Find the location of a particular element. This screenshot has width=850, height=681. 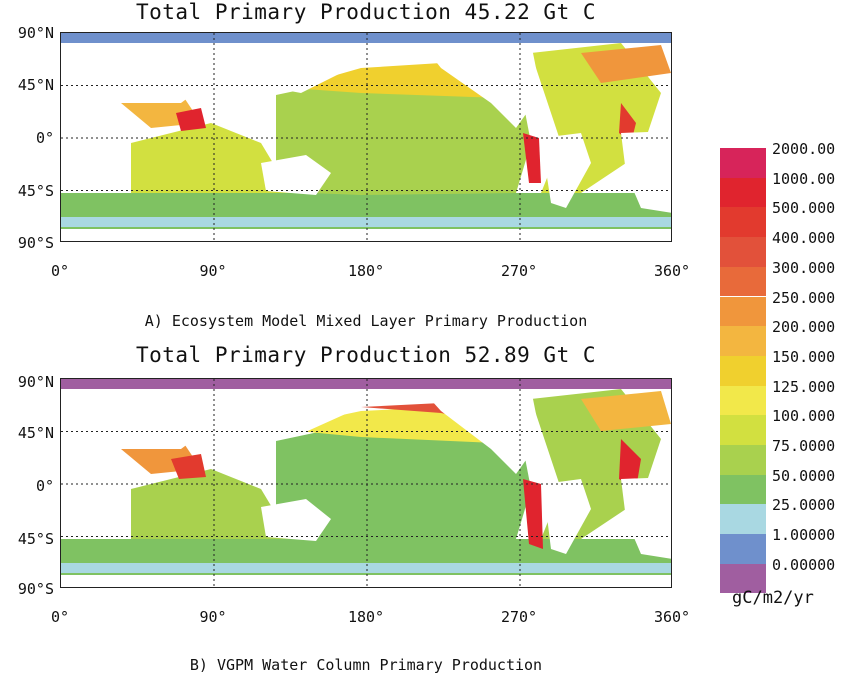

panel-b-ytick: 45°S is located at coordinates (35, 539).